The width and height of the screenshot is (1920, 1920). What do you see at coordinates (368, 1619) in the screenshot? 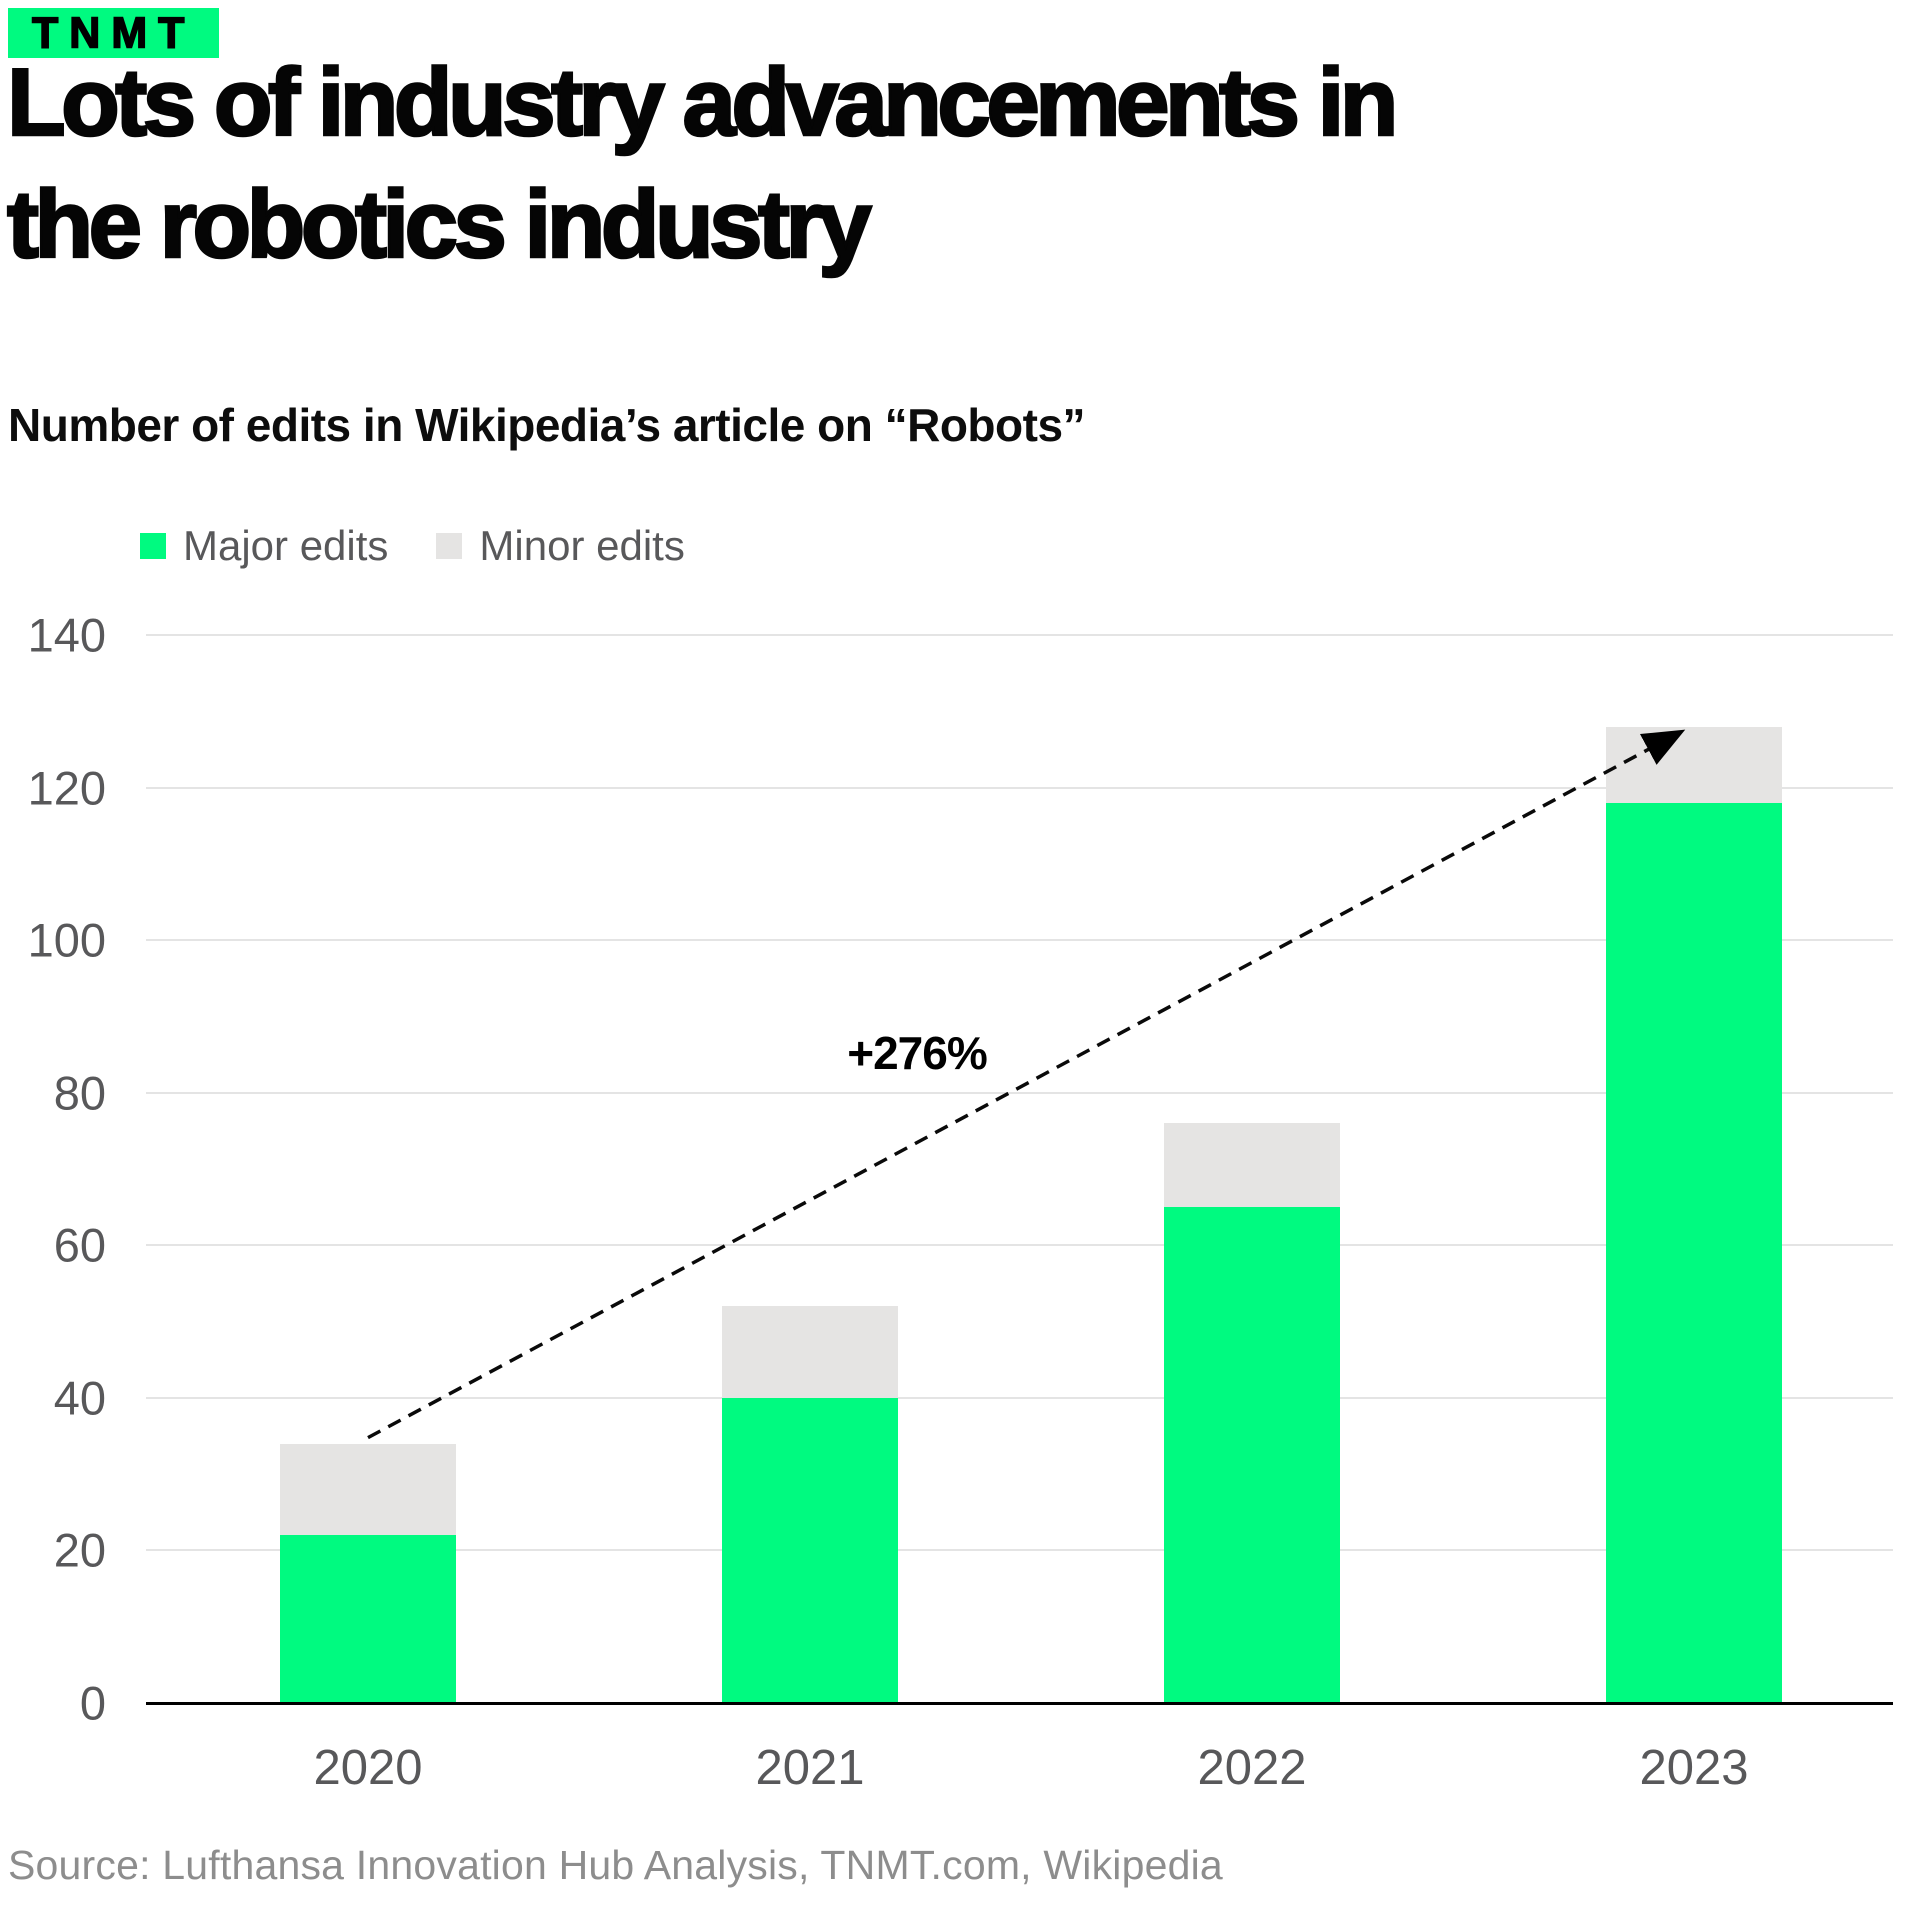
I see `bar-2020-major-edits` at bounding box center [368, 1619].